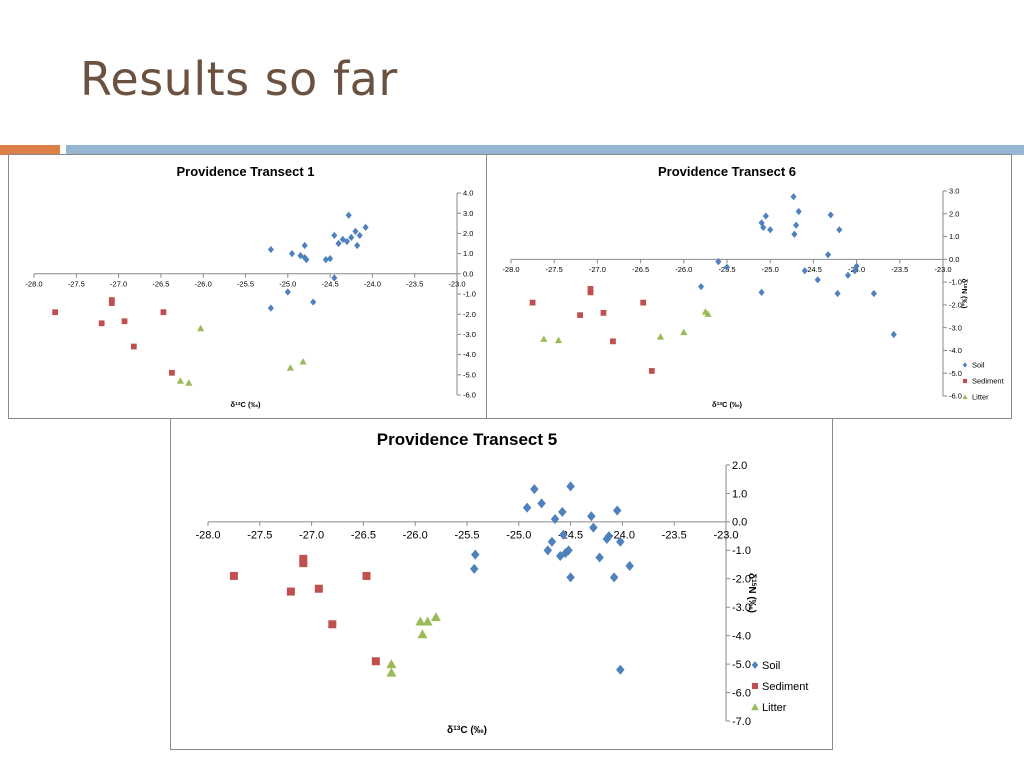  What do you see at coordinates (955, 396) in the screenshot?
I see `y-tick-label: -6.0` at bounding box center [955, 396].